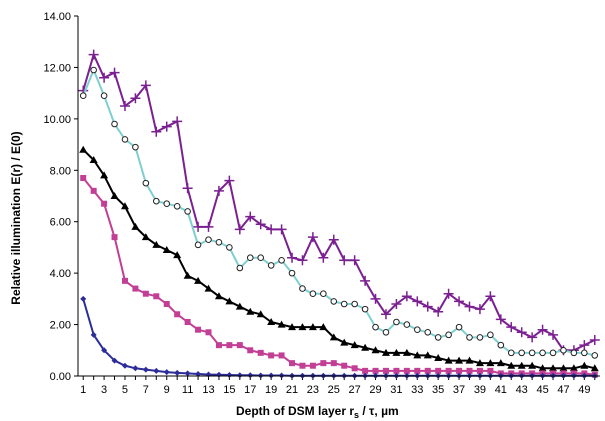  What do you see at coordinates (584, 390) in the screenshot?
I see `x-tick-label: 49` at bounding box center [584, 390].